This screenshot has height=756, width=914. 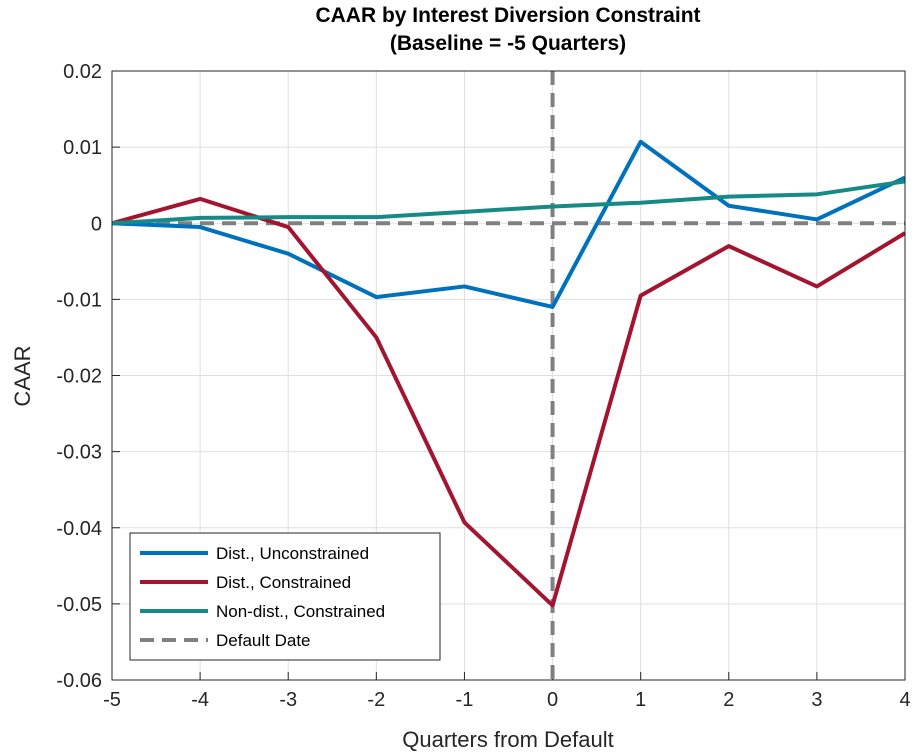 I want to click on y-tick-label: -0.02, so click(x=79, y=377).